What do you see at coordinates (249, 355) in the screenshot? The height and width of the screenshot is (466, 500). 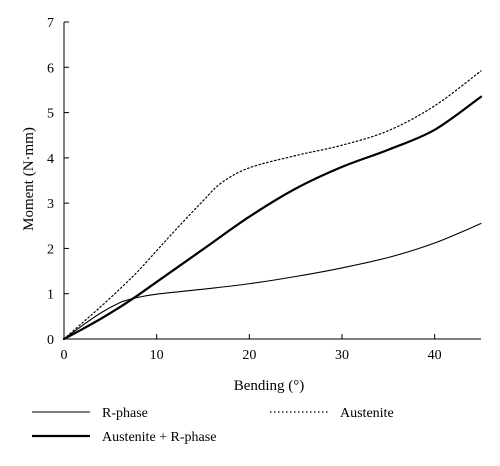 I see `x-tick-label: 20` at bounding box center [249, 355].